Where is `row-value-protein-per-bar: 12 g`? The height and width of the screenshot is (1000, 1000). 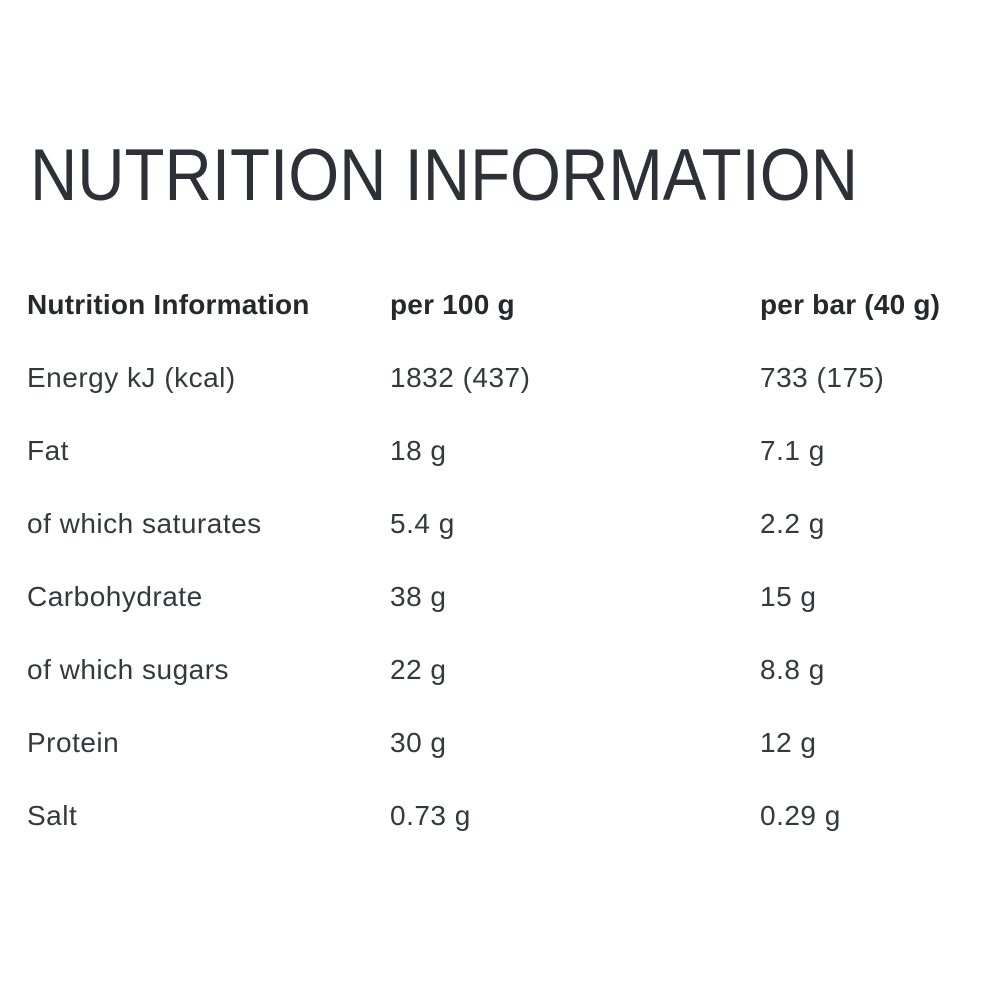
row-value-protein-per-bar: 12 g is located at coordinates (788, 742).